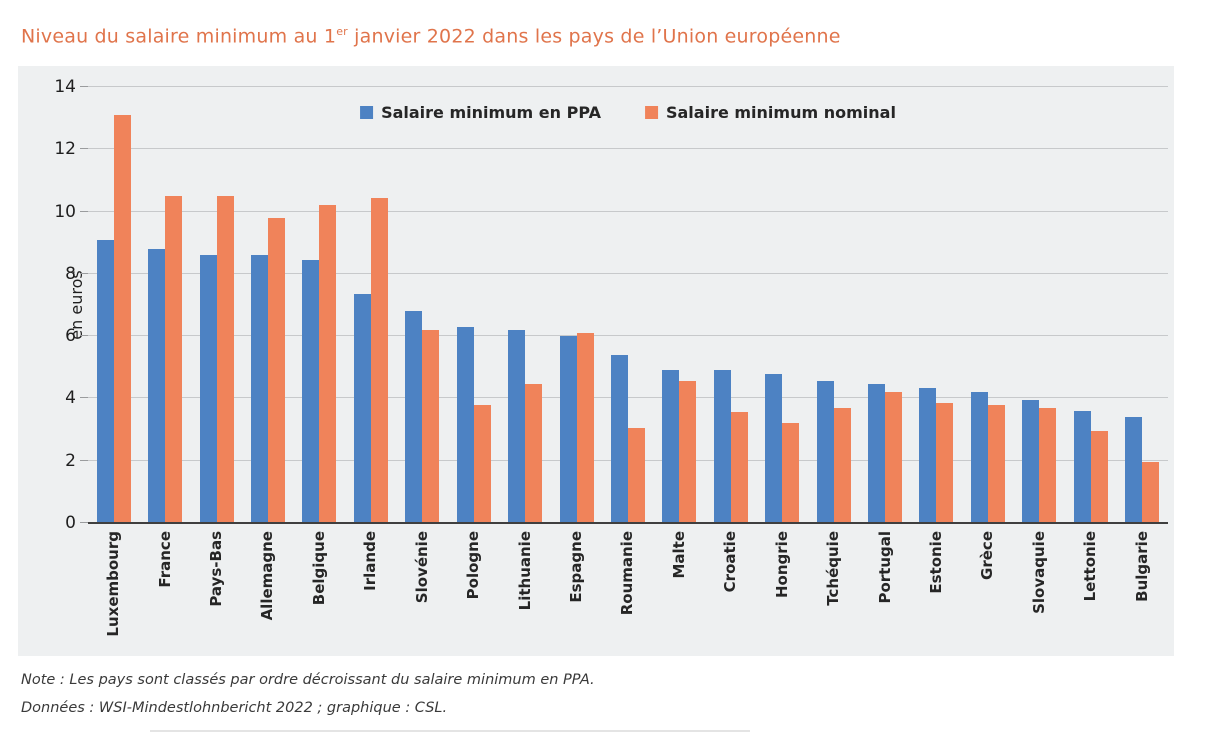 The image size is (1224, 737). What do you see at coordinates (877, 453) in the screenshot?
I see `bar-ppa-Portugal` at bounding box center [877, 453].